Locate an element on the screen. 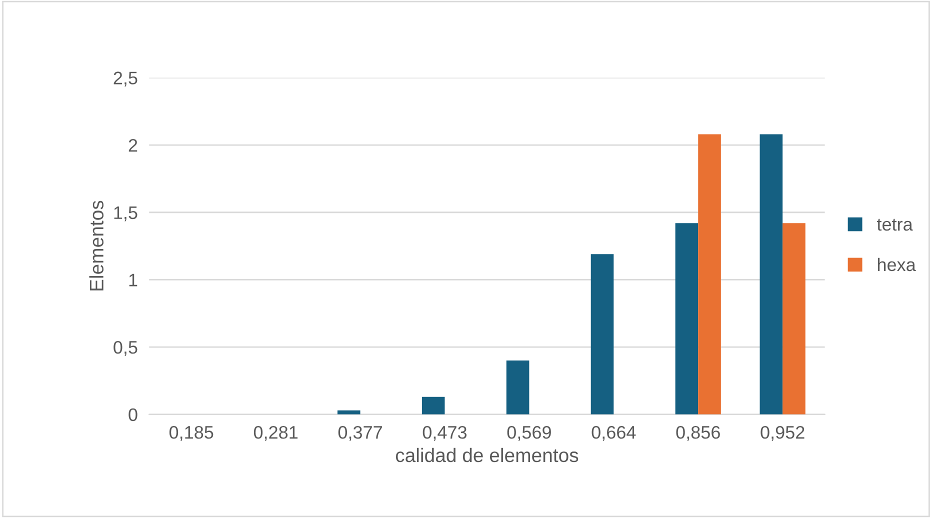  x-tick-label: 0,952 is located at coordinates (782, 433).